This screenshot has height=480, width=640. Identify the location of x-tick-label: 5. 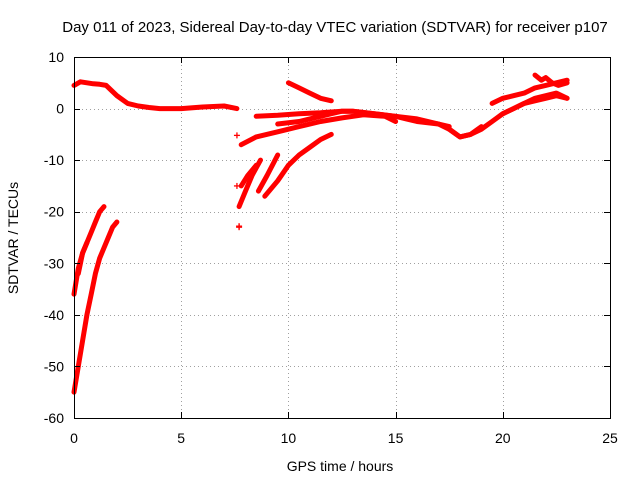
(181, 438).